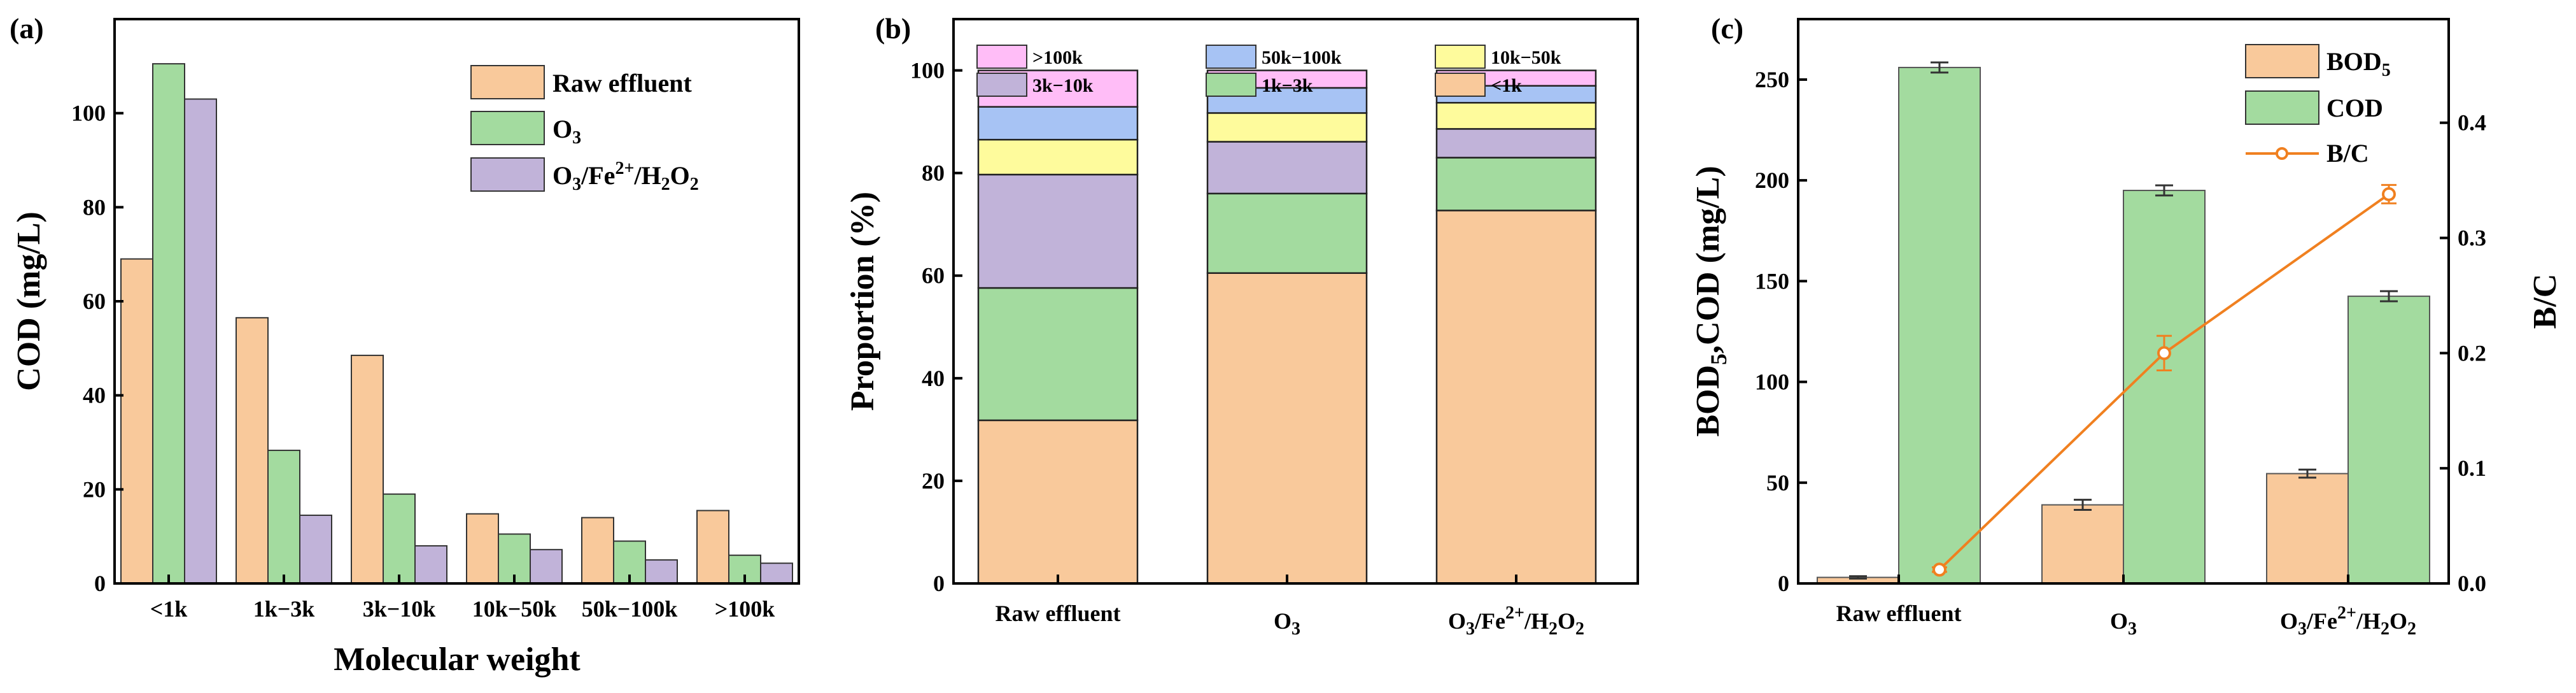  Describe the element at coordinates (2348, 621) in the screenshot. I see `panel-c-x-label-fenton: O3/Fe2+/H2O2` at that location.